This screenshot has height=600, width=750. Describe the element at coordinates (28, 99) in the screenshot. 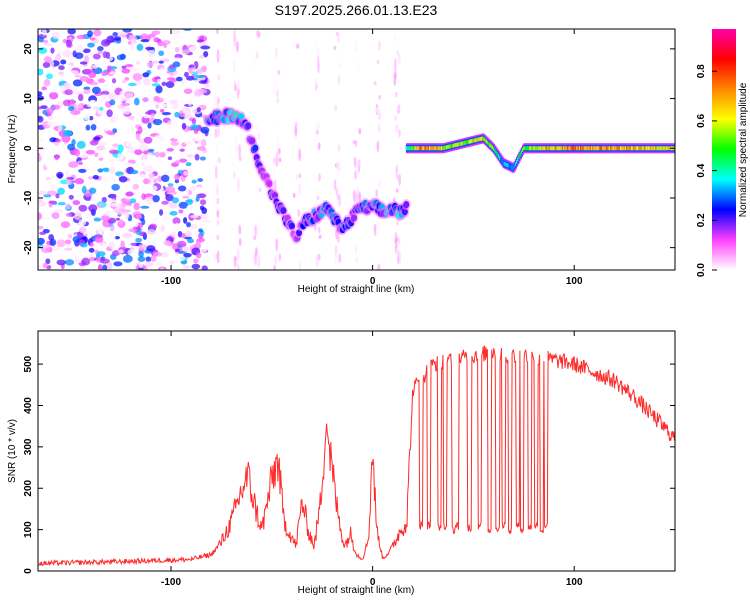

I see `spectrogram-ytick-label-3: 10` at that location.